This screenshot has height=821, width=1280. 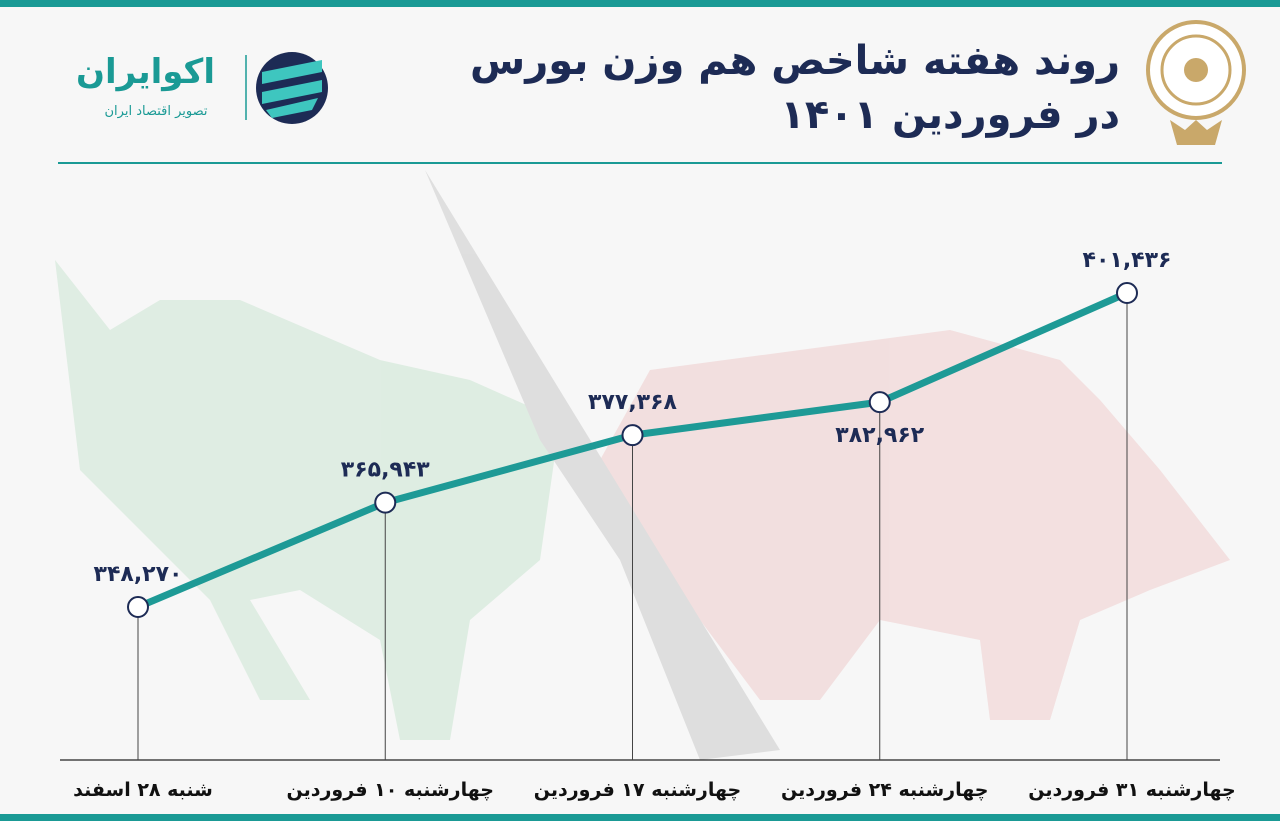 I want to click on x-tick-label: شنبه ۲۸ اسفند, so click(x=143, y=790).